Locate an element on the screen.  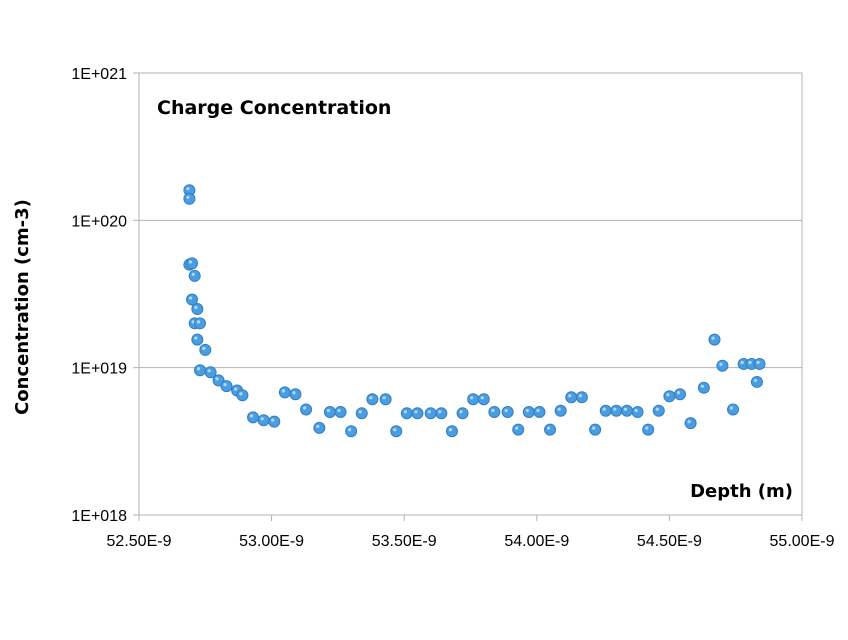
x-tick-label: 55.00E-9 is located at coordinates (802, 541).